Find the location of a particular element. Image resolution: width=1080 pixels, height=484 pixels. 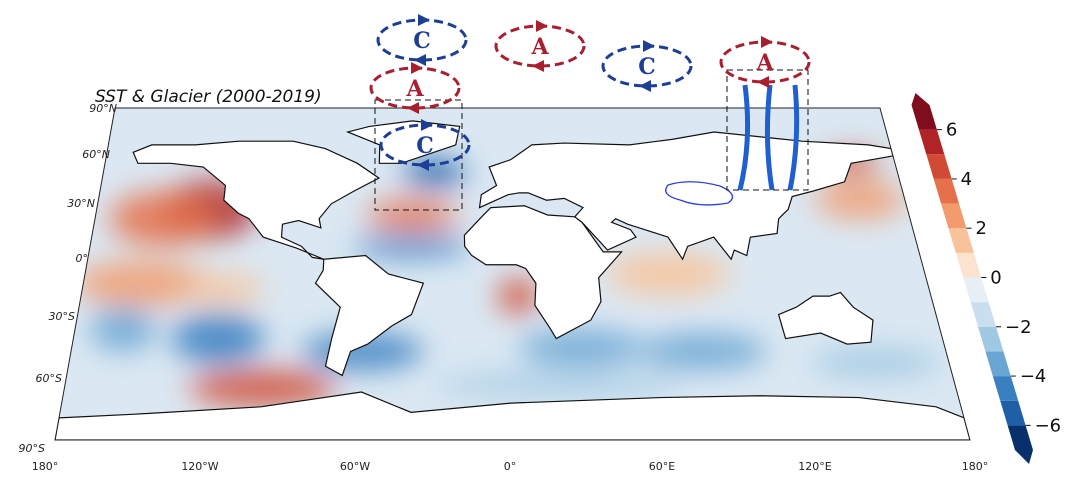

circulation-cells: C AC AAC is located at coordinates (590, 92).